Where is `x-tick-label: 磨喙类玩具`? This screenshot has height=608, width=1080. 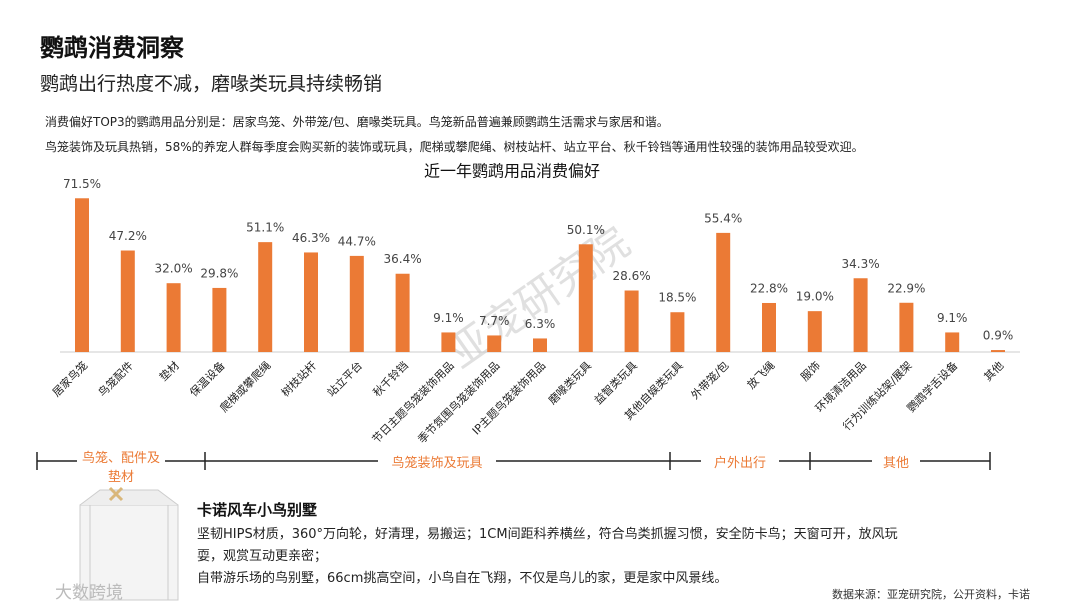
x-tick-label: 磨喙类玩具 is located at coordinates (569, 382).